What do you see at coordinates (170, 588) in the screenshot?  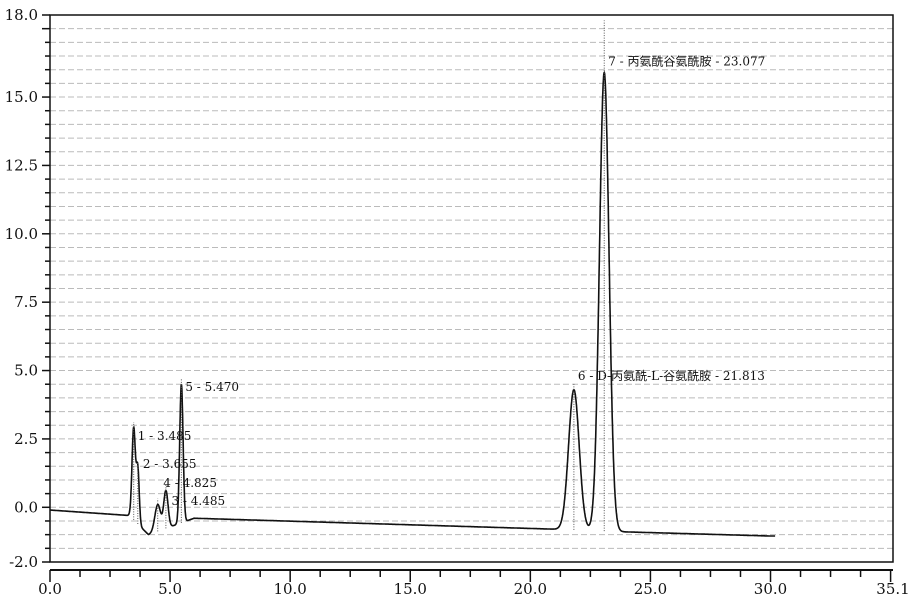 I see `x-tick-label: 5.0` at bounding box center [170, 588].